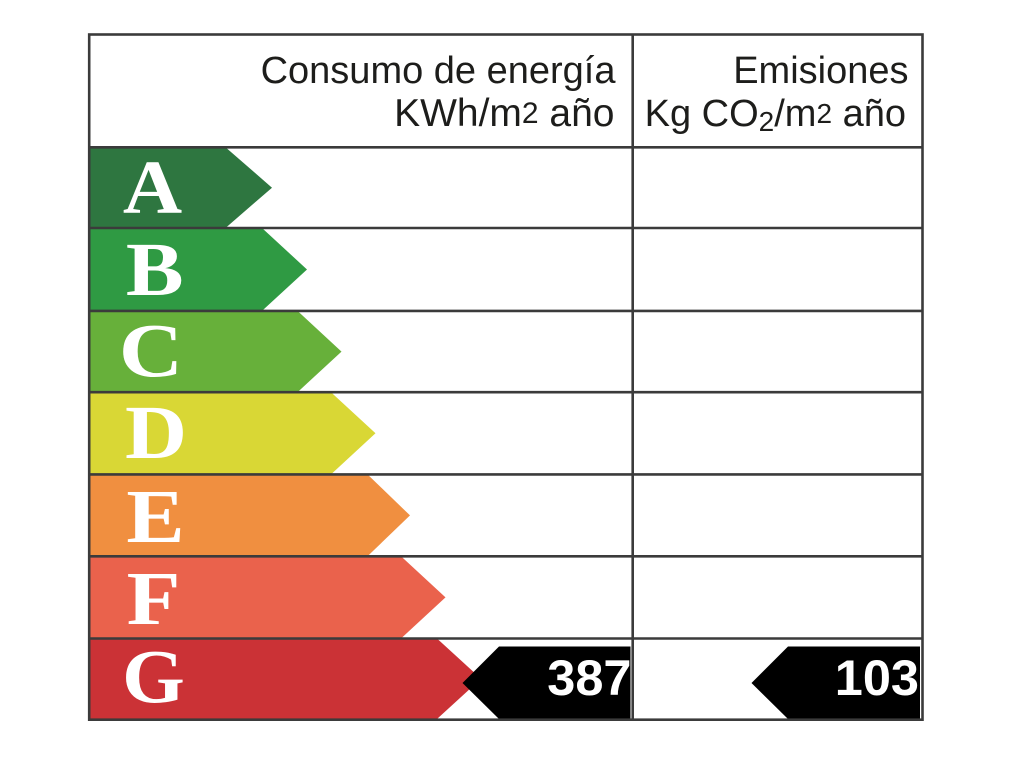  What do you see at coordinates (439, 71) in the screenshot?
I see `svg-text: Consumo de energía` at bounding box center [439, 71].